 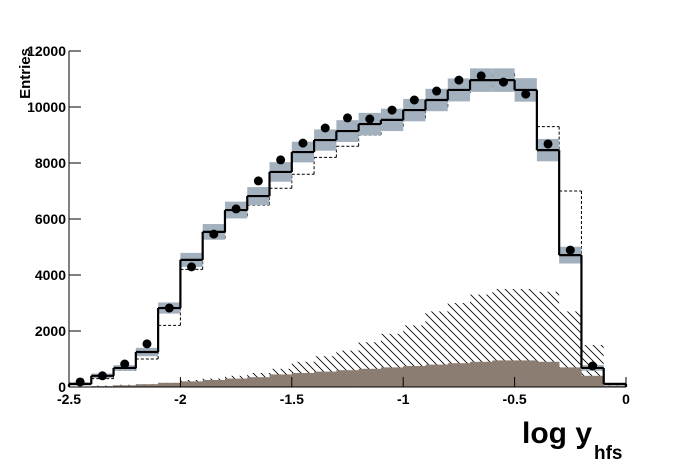 What do you see at coordinates (69, 399) in the screenshot?
I see `x-tick-label: -2.5` at bounding box center [69, 399].